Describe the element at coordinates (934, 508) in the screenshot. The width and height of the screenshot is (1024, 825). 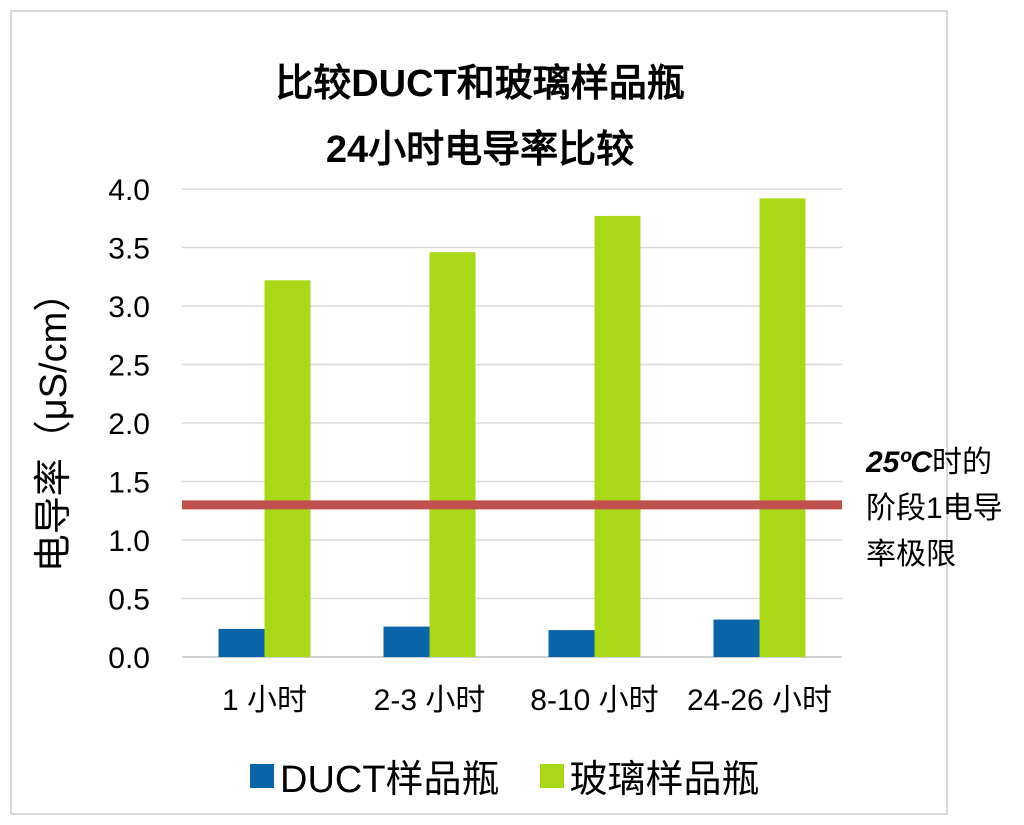
I see `annotation-text-2: 阶段1电导` at that location.